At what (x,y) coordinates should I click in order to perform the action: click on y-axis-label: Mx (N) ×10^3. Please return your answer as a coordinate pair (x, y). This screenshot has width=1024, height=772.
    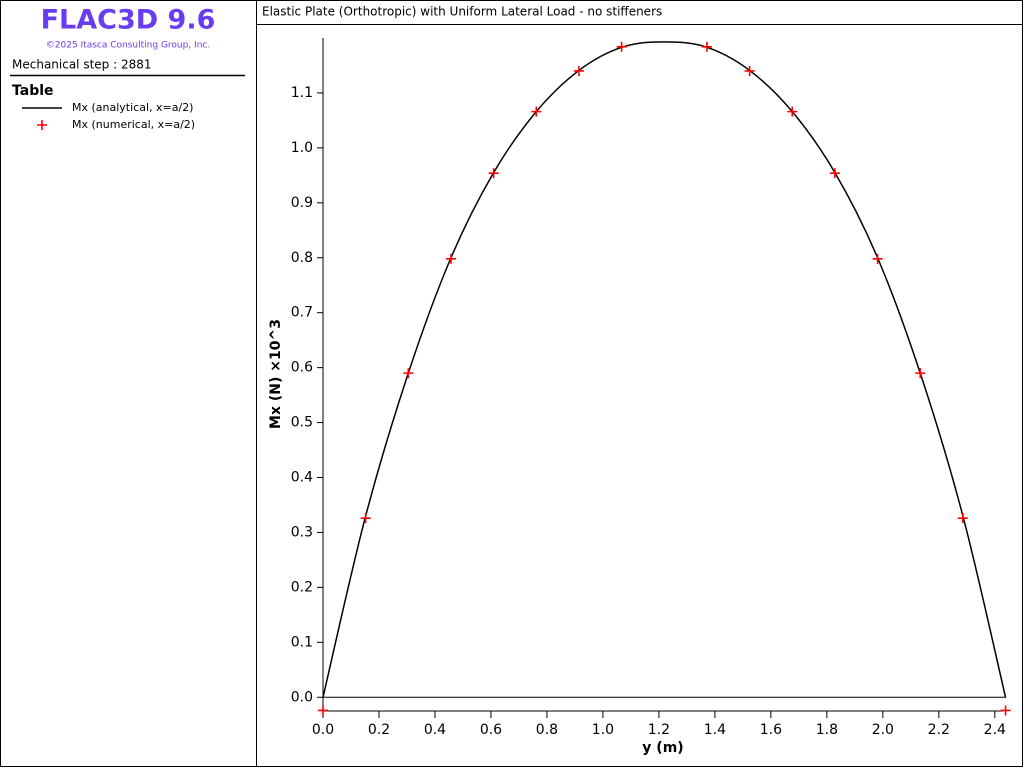
    Looking at the image, I should click on (276, 374).